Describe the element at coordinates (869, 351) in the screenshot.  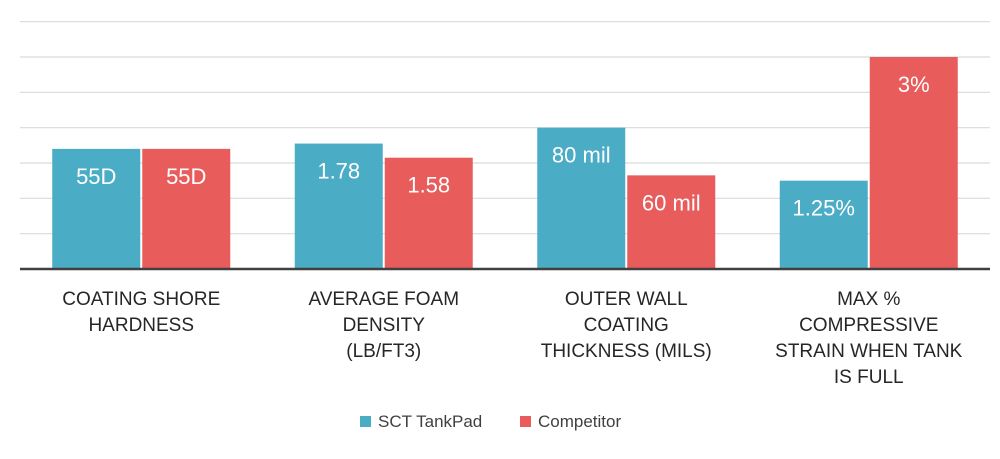
I see `category-label-line: STRAIN WHEN TANK` at that location.